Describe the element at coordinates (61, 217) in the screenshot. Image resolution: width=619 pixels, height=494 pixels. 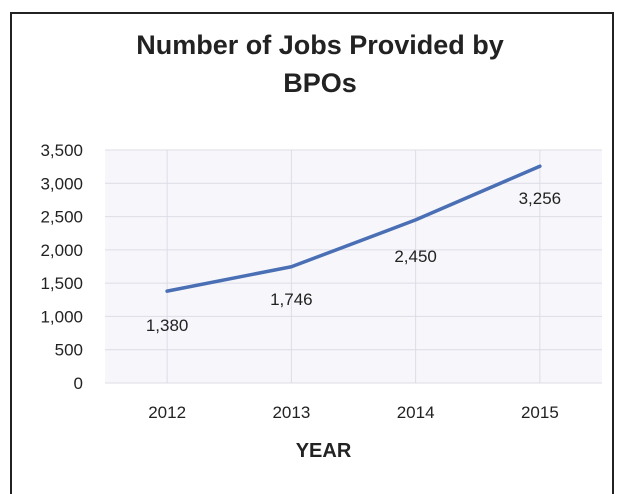
I see `y-tick-label: 2,500` at that location.